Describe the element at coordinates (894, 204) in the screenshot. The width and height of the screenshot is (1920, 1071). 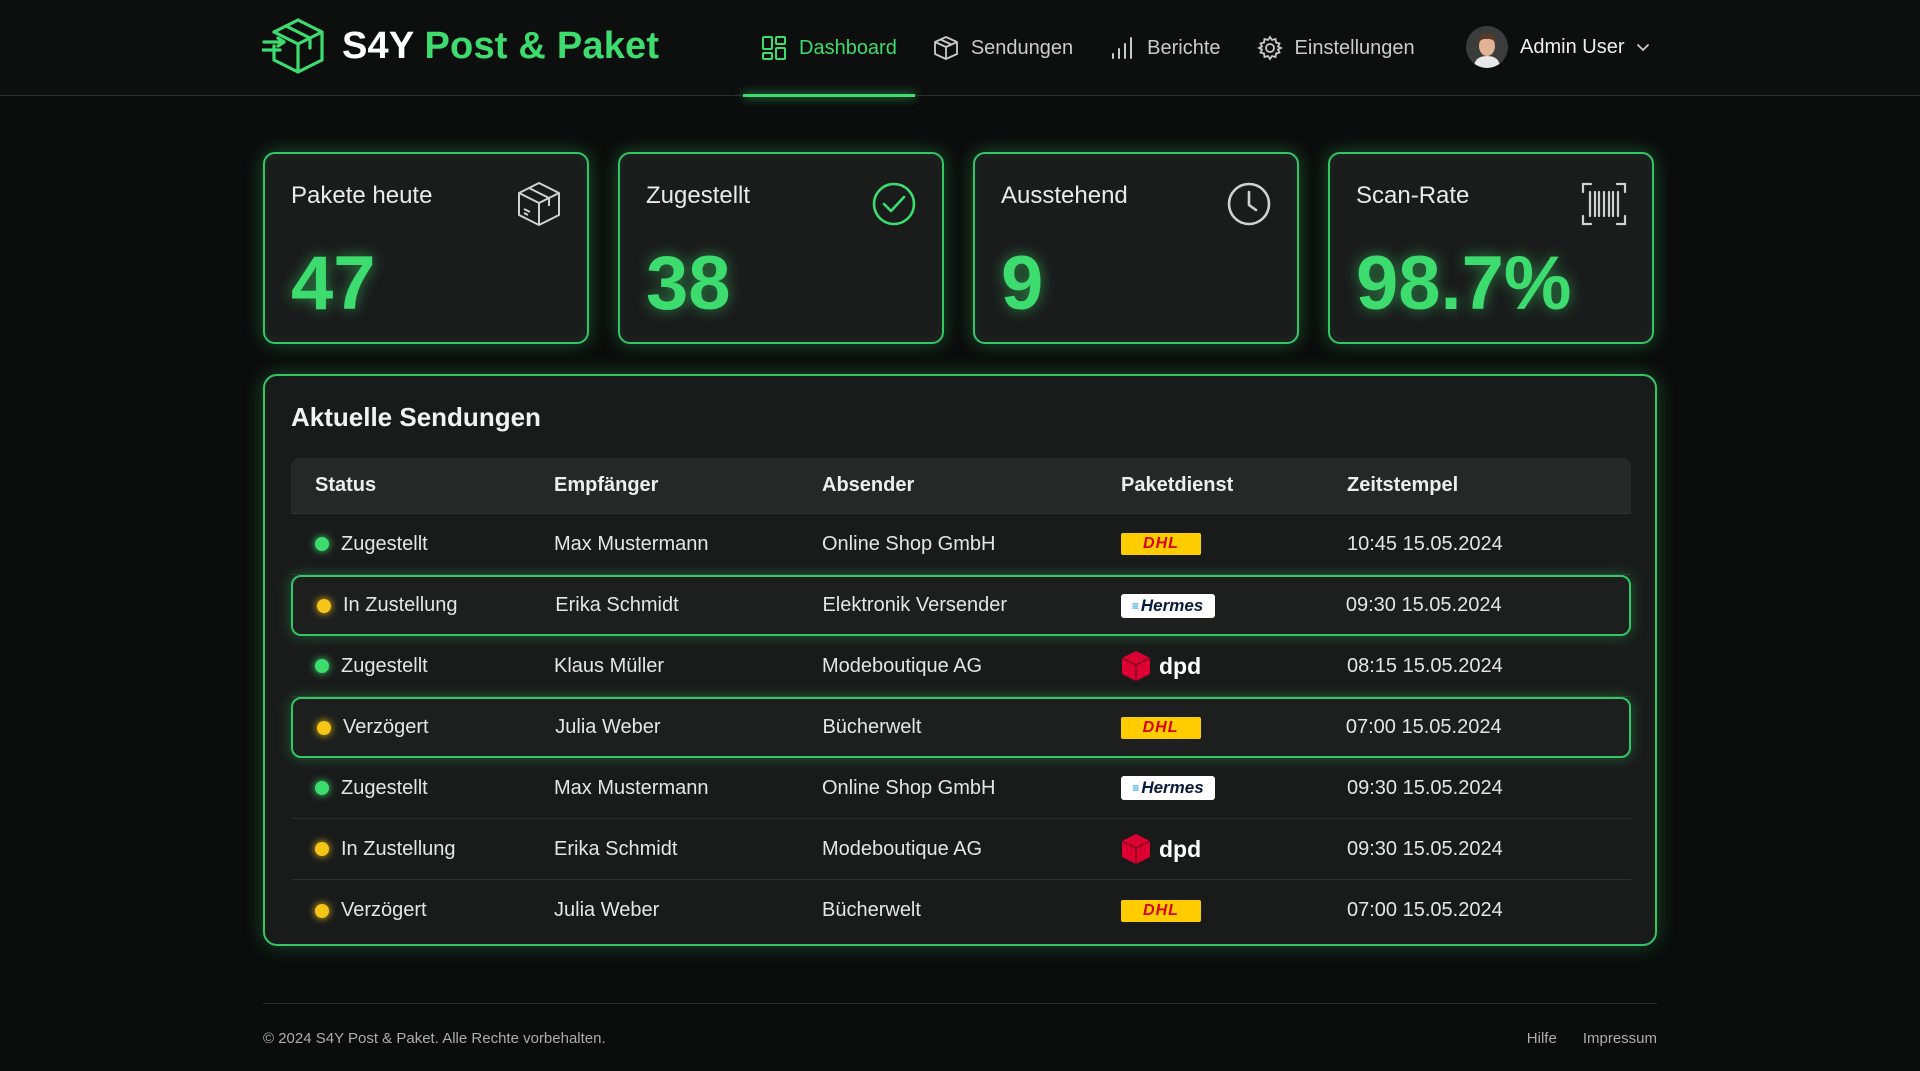
I see `check-circle-icon` at that location.